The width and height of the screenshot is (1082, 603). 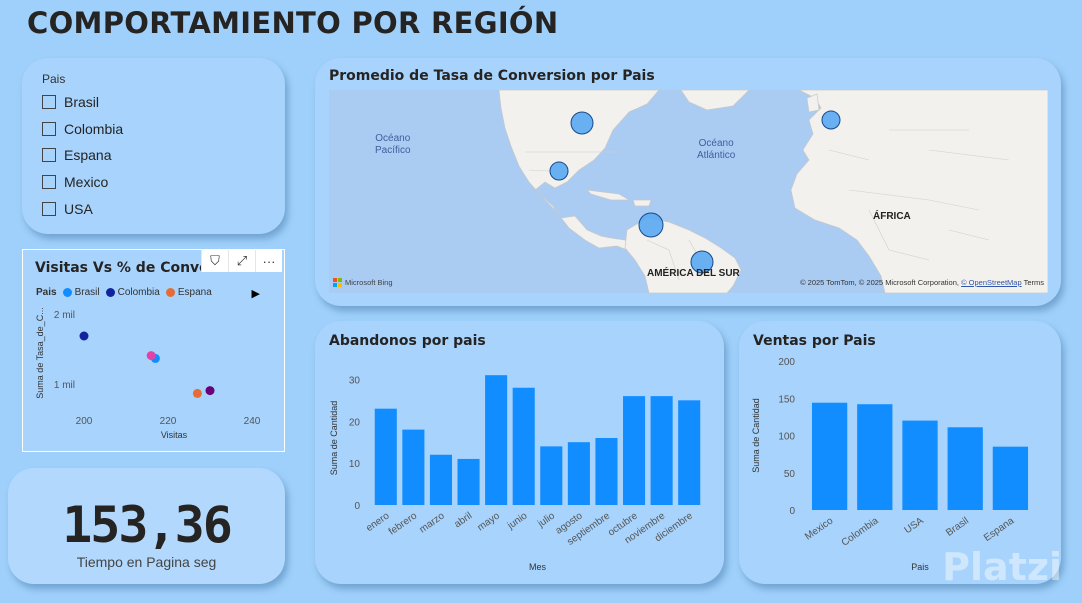 I want to click on bar-noviembre, so click(x=661, y=450).